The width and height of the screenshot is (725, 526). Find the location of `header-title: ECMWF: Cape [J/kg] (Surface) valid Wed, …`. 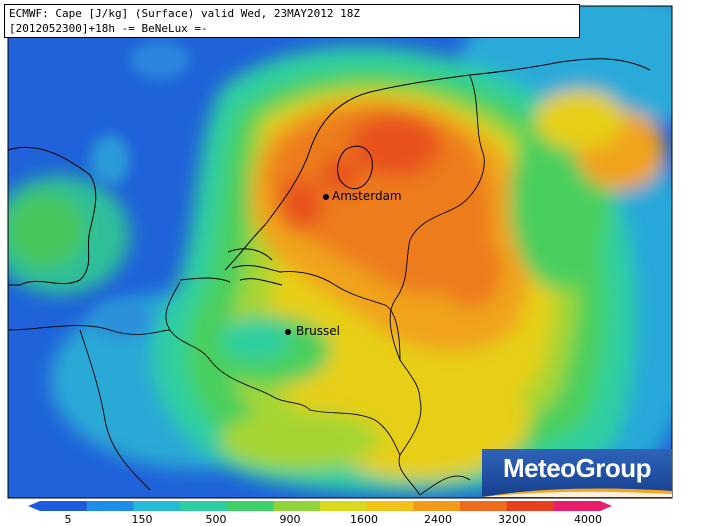

header-title: ECMWF: Cape [J/kg] (Surface) valid Wed, … is located at coordinates (184, 13).